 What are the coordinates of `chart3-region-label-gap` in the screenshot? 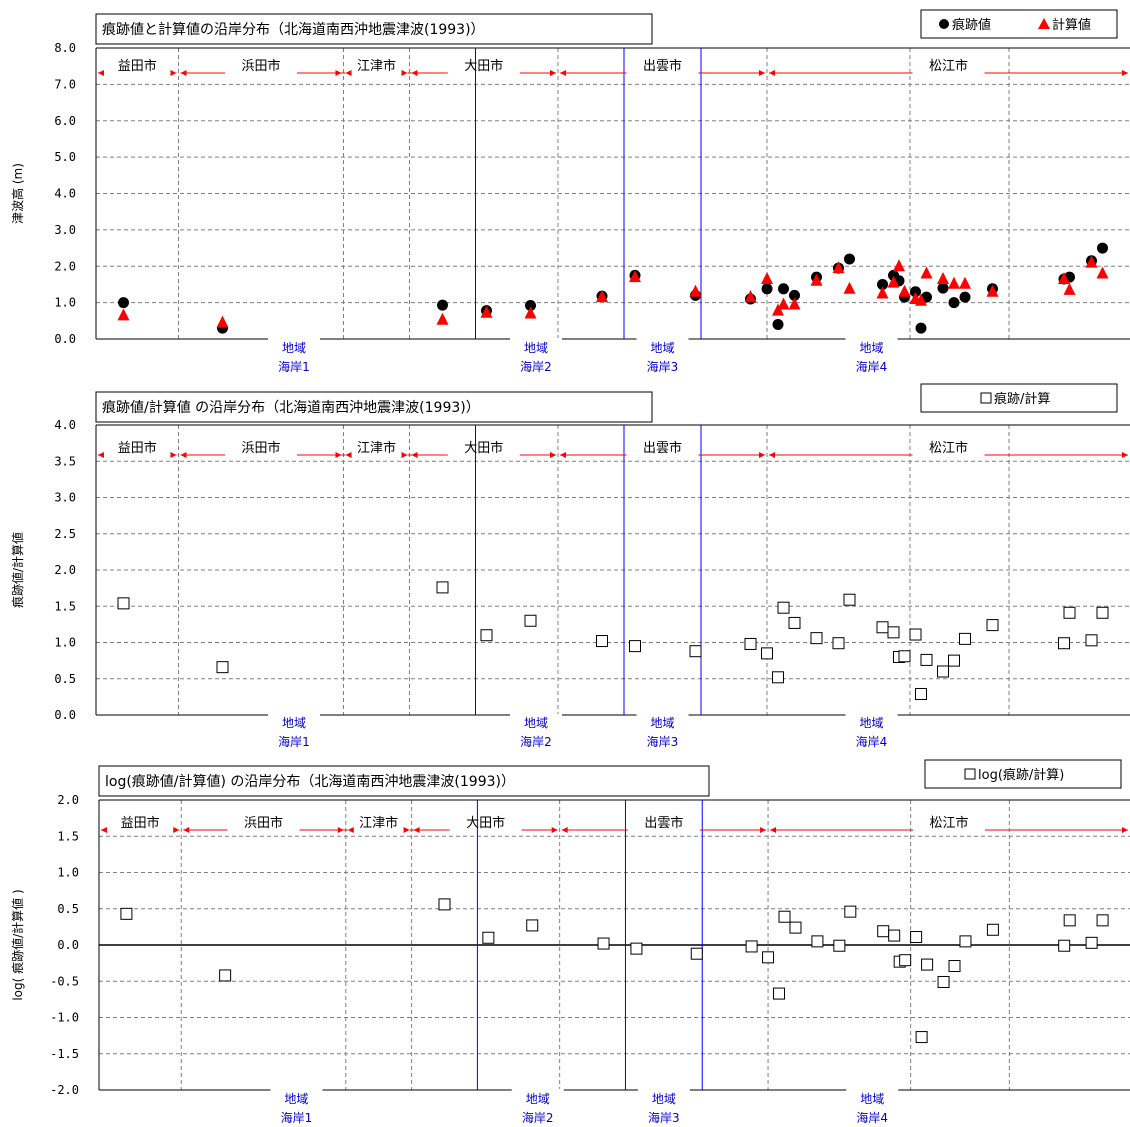 It's located at (537, 1090).